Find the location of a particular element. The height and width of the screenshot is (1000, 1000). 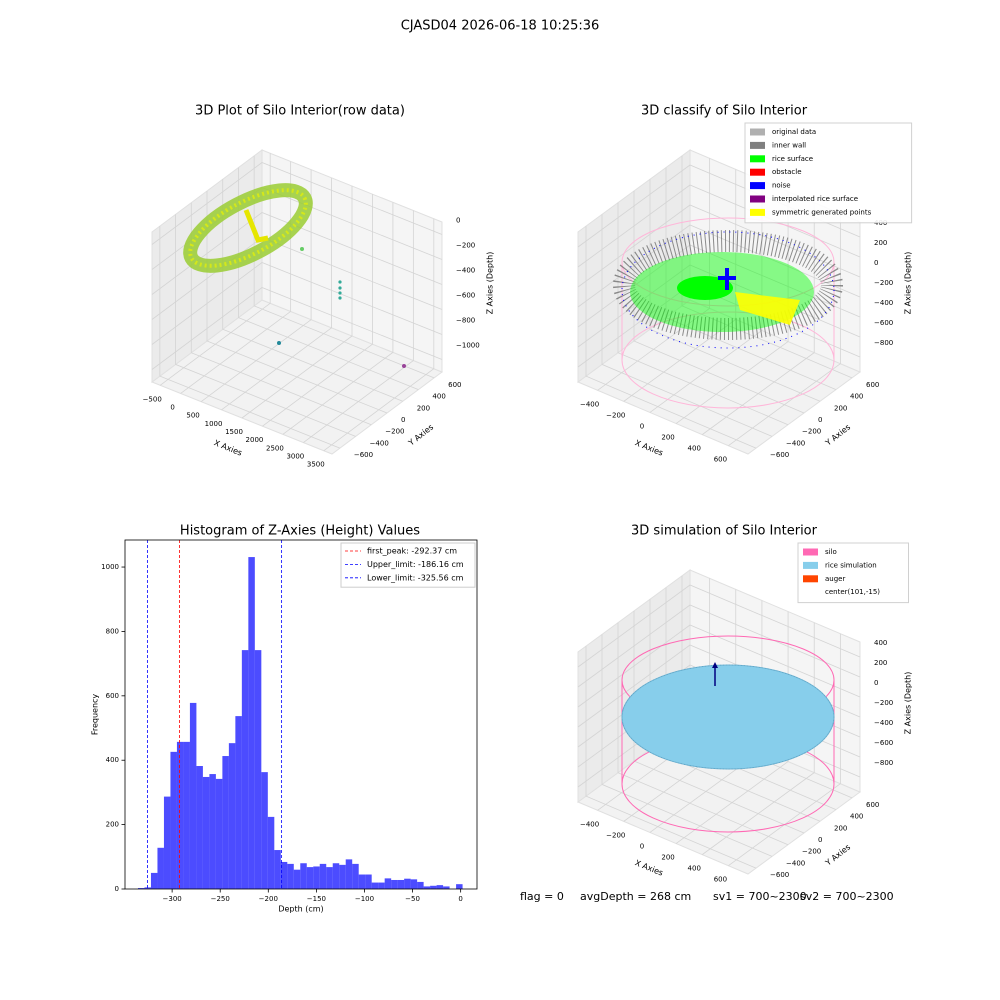

y-tick-label: −600 is located at coordinates (779, 875).